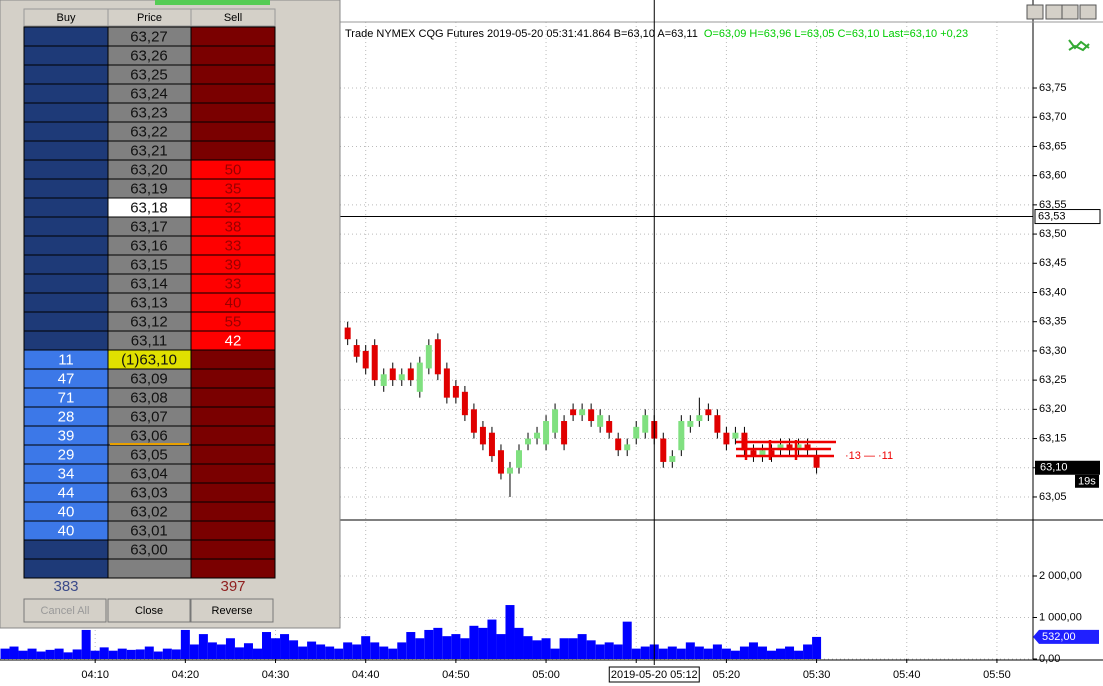 Image resolution: width=1103 pixels, height=686 pixels. I want to click on volume-last-label: 532,00, so click(1059, 637).